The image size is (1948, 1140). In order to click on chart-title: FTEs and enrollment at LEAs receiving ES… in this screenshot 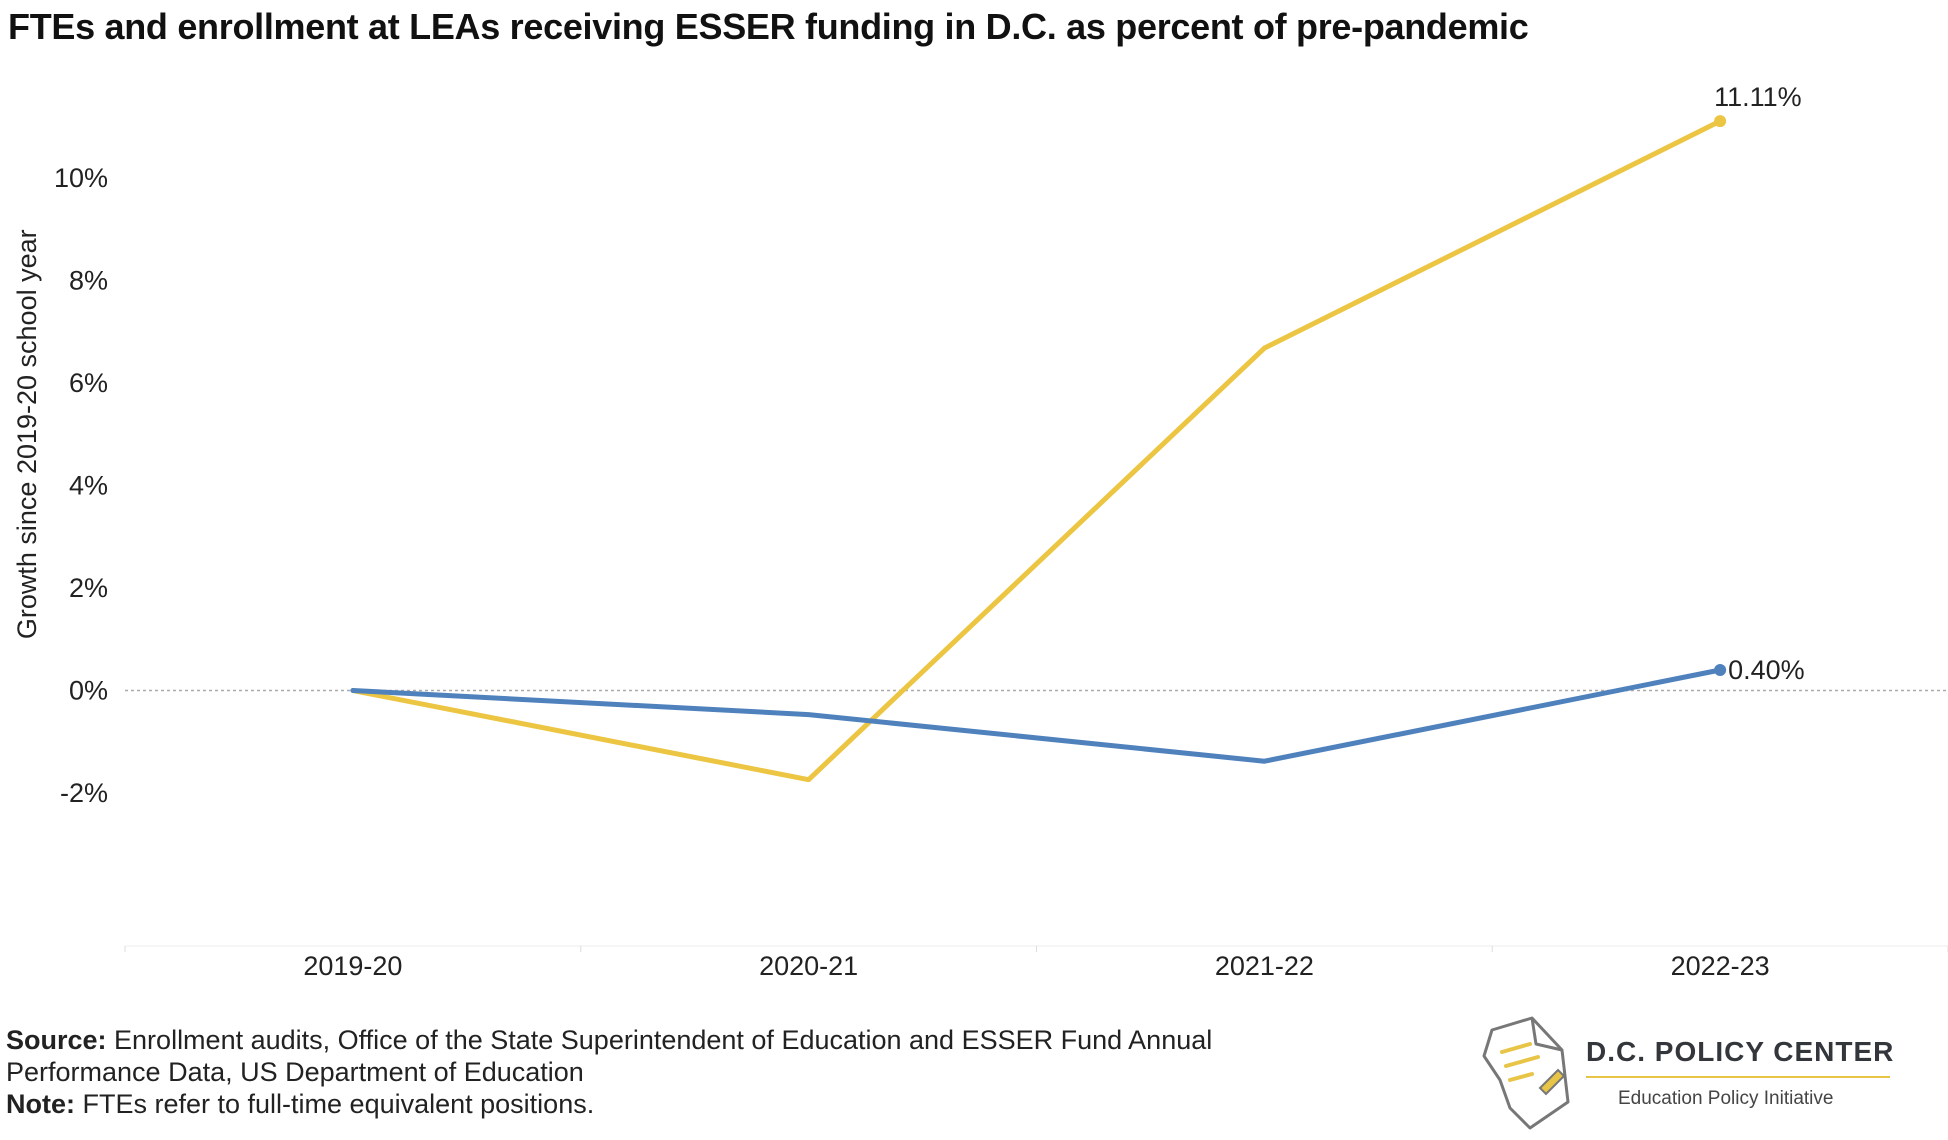, I will do `click(768, 26)`.